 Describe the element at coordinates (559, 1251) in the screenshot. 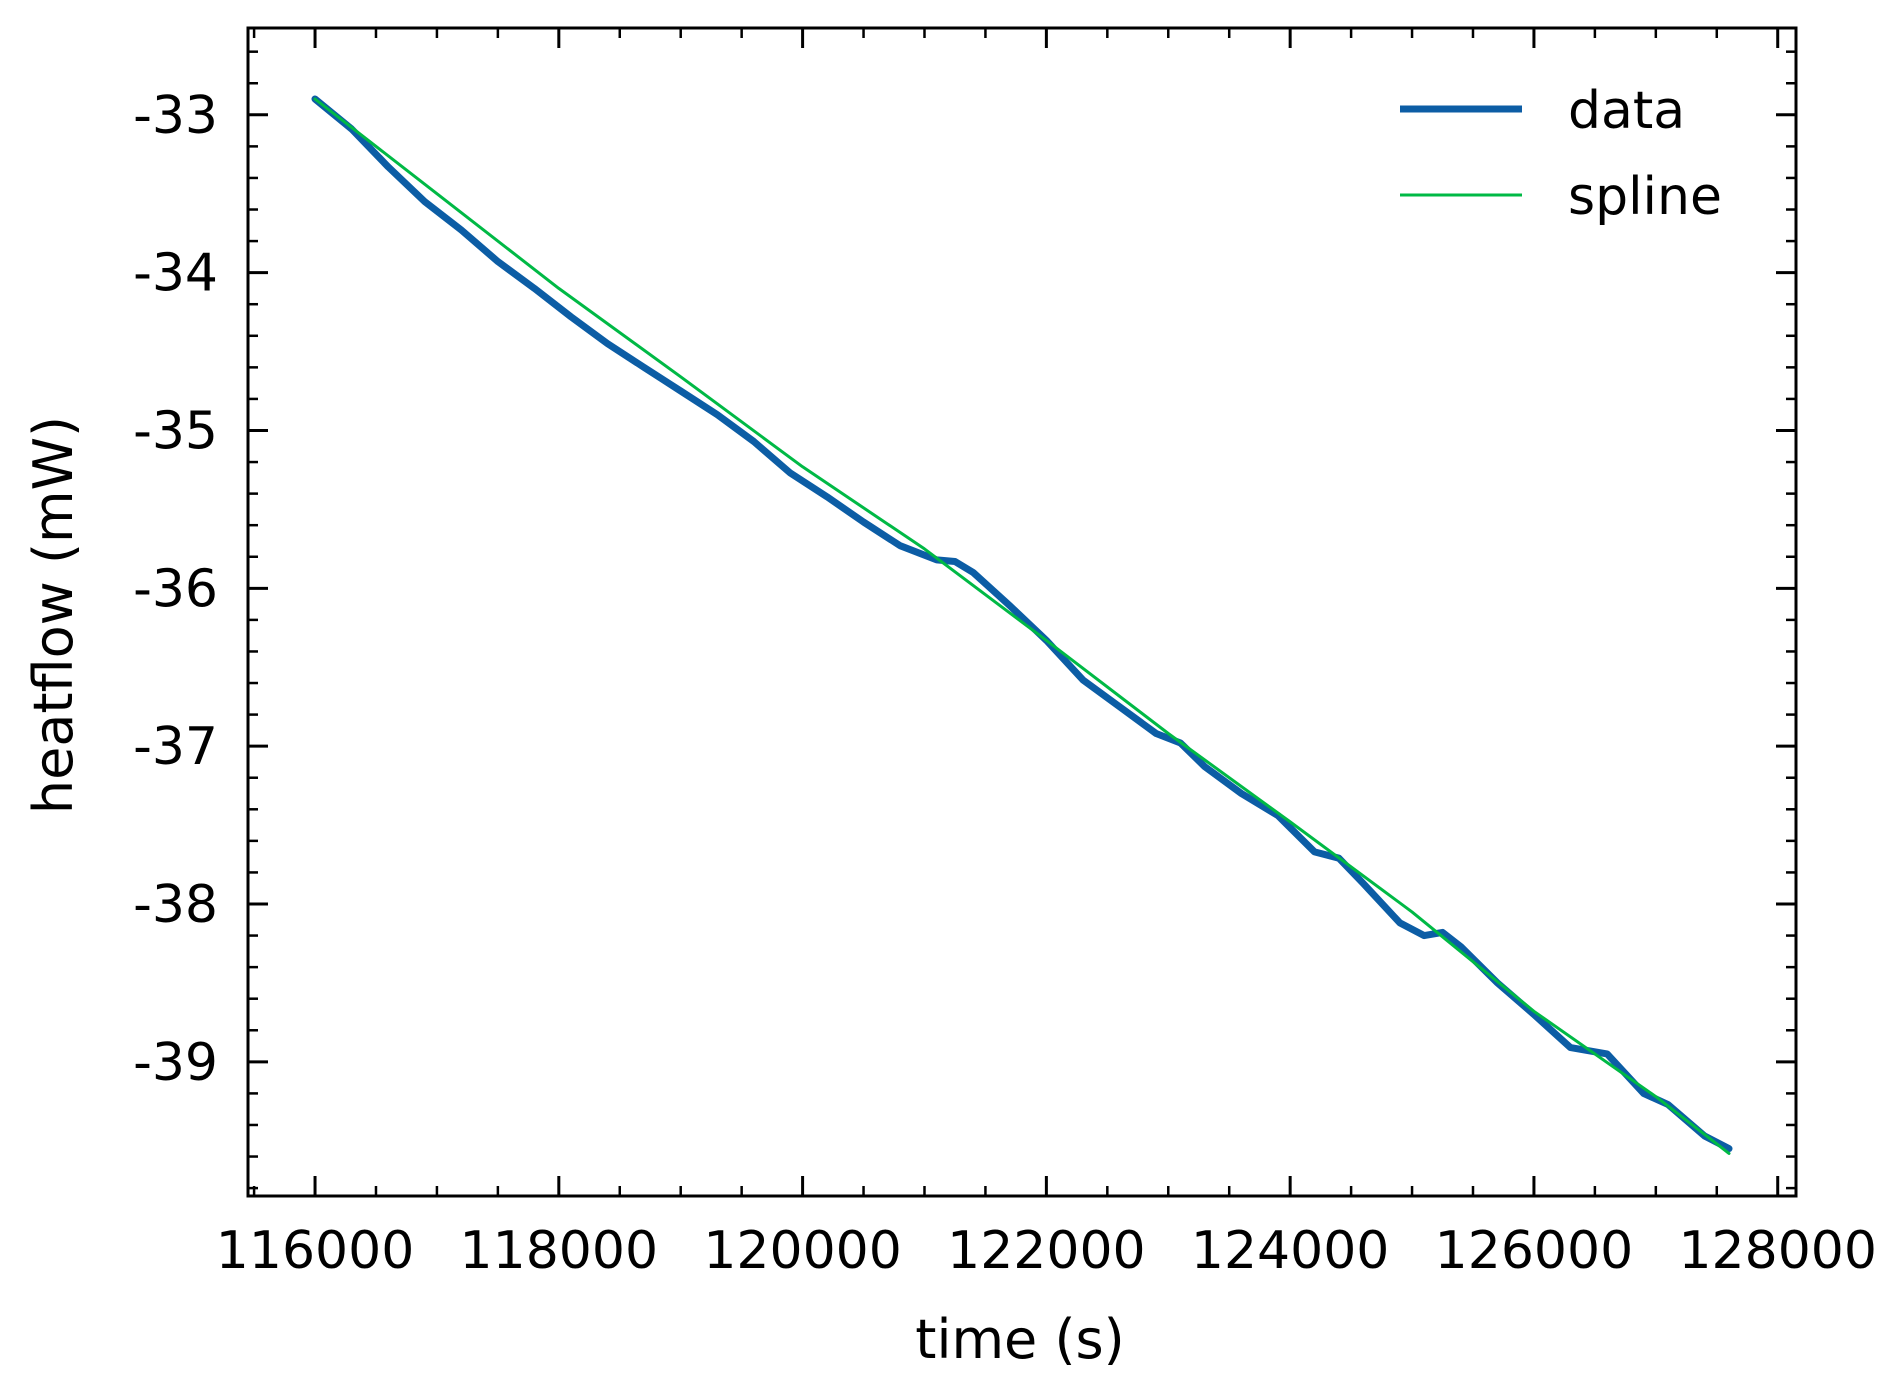

I see `x-tick-label: 118000` at that location.